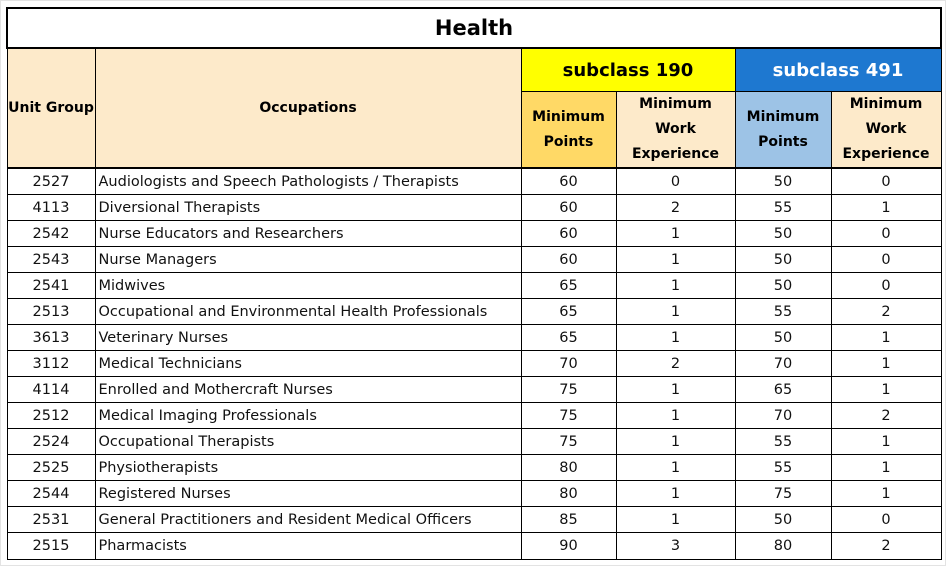  What do you see at coordinates (51, 311) in the screenshot?
I see `unit-group-cell: 2513` at bounding box center [51, 311].